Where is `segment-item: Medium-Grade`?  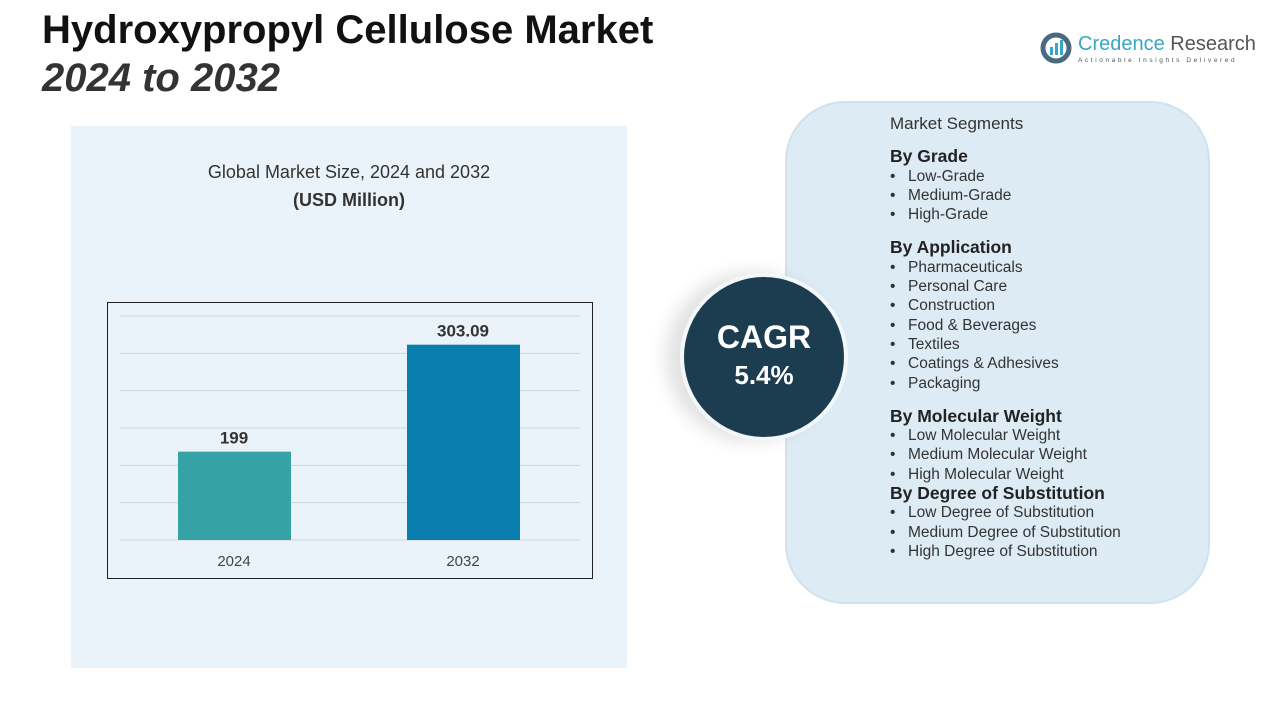
segment-item: Medium-Grade is located at coordinates (1005, 196).